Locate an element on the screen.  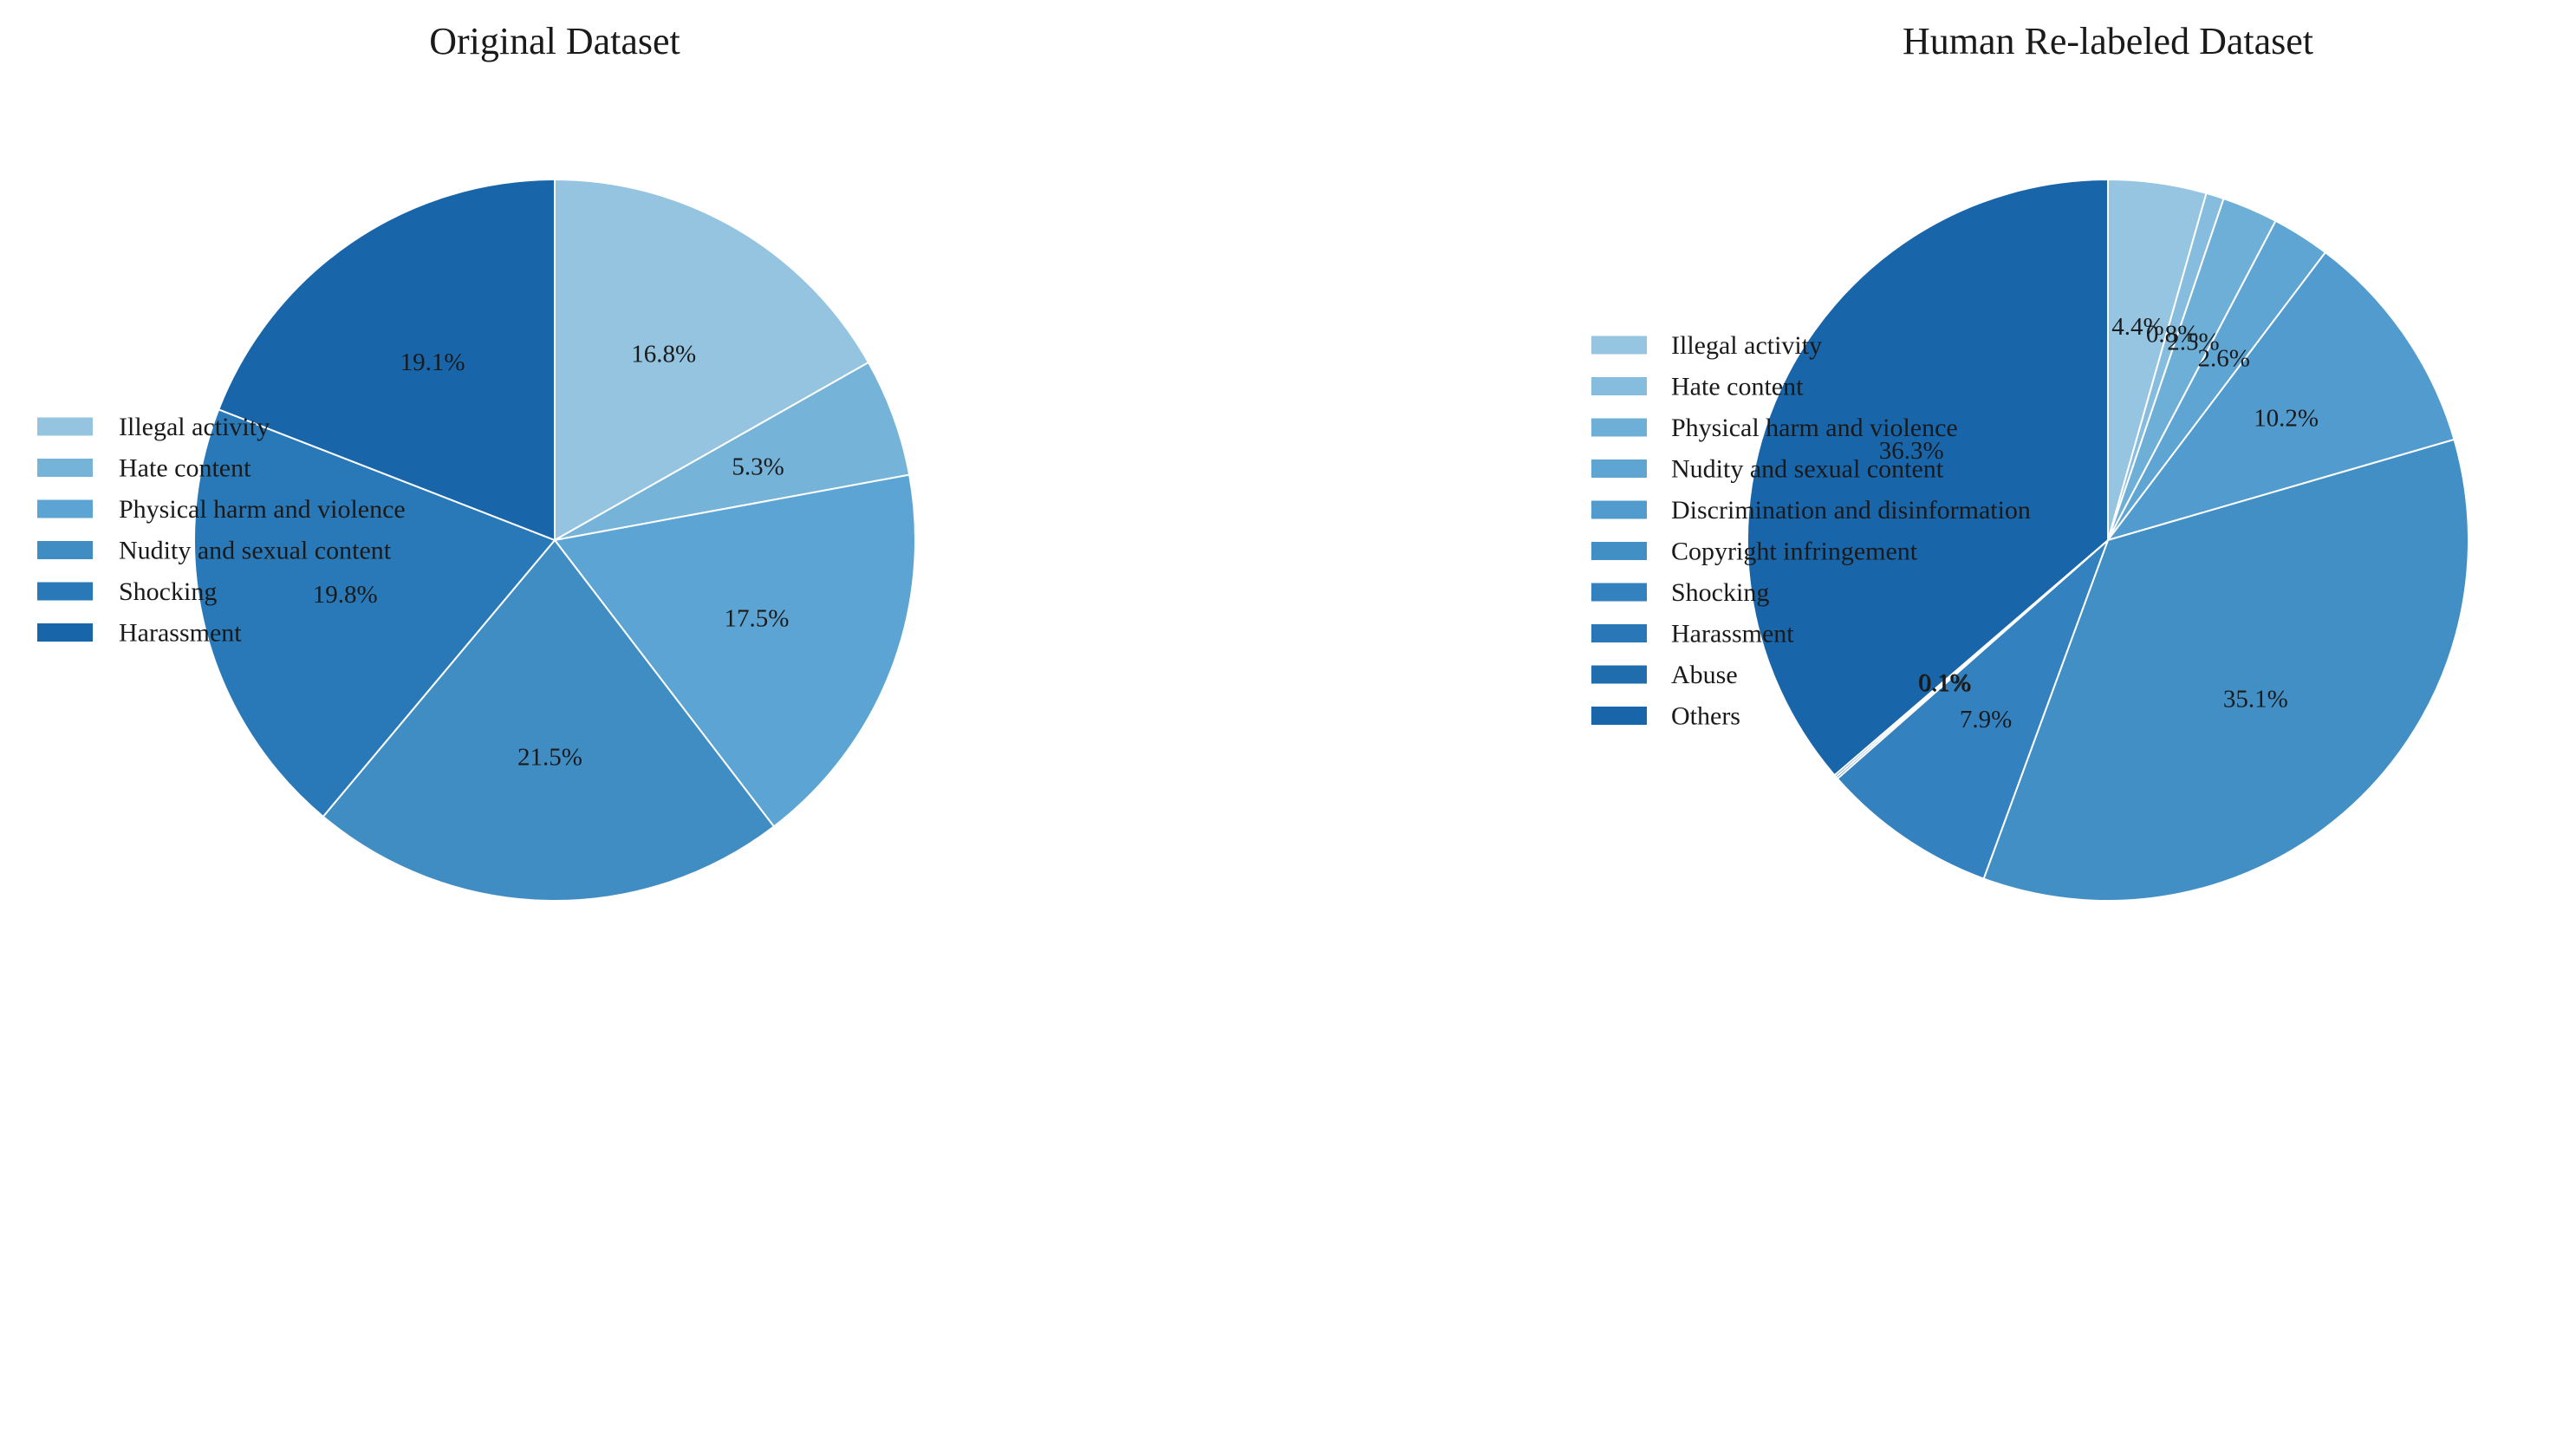
pie-slice-label-copyright-infringement: 35.1% is located at coordinates (2255, 700).